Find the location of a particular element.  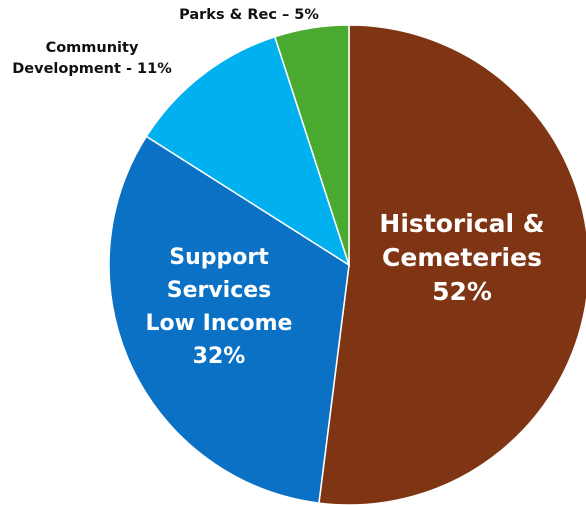

slice-label-line: 52% is located at coordinates (462, 291).